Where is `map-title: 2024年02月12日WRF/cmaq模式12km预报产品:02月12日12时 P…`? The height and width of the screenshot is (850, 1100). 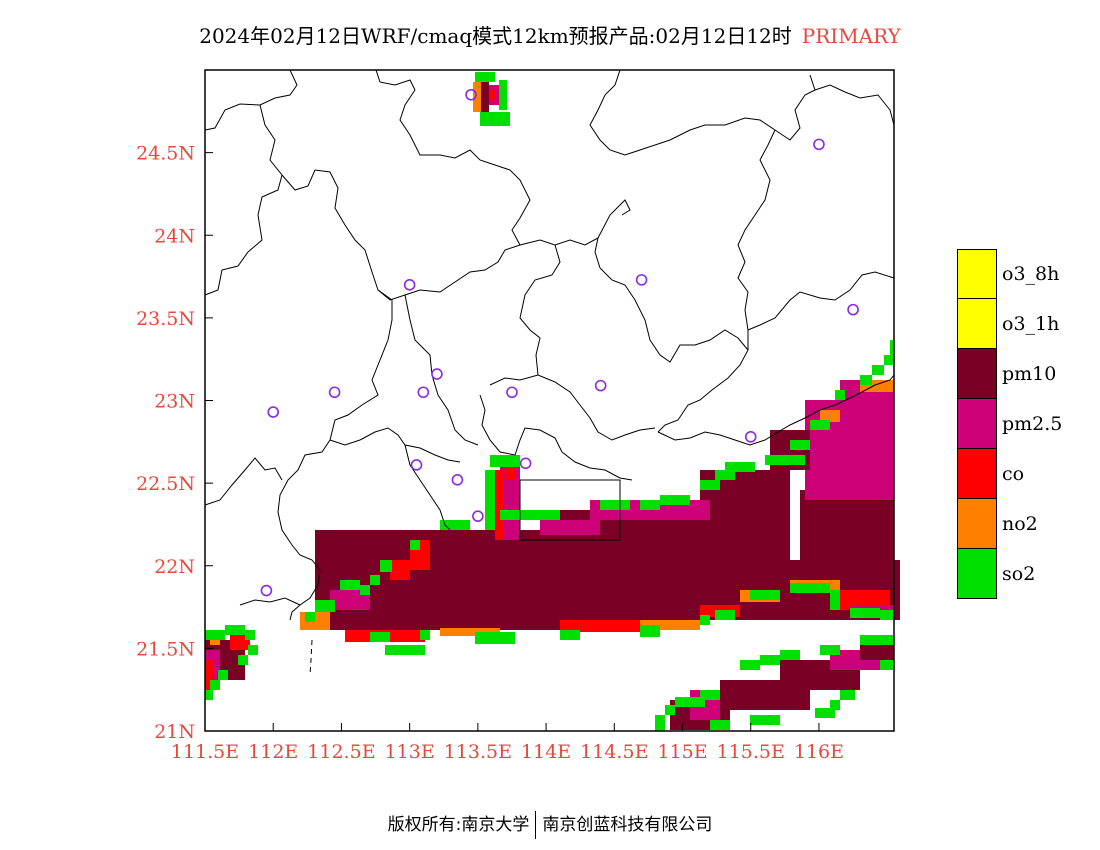 map-title: 2024年02月12日WRF/cmaq模式12km预报产品:02月12日12时 P… is located at coordinates (550, 34).